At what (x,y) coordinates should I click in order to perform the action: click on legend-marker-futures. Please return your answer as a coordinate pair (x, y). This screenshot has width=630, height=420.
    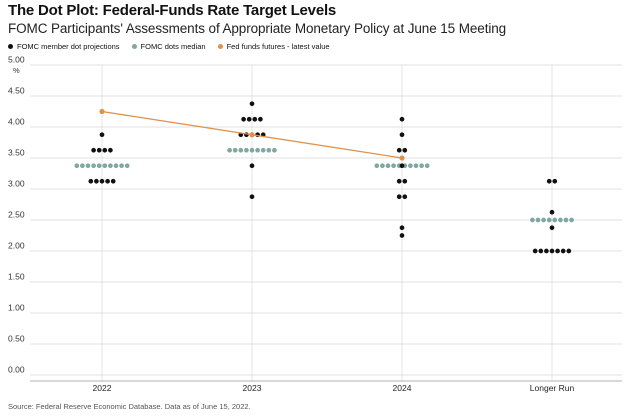
    Looking at the image, I should click on (220, 46).